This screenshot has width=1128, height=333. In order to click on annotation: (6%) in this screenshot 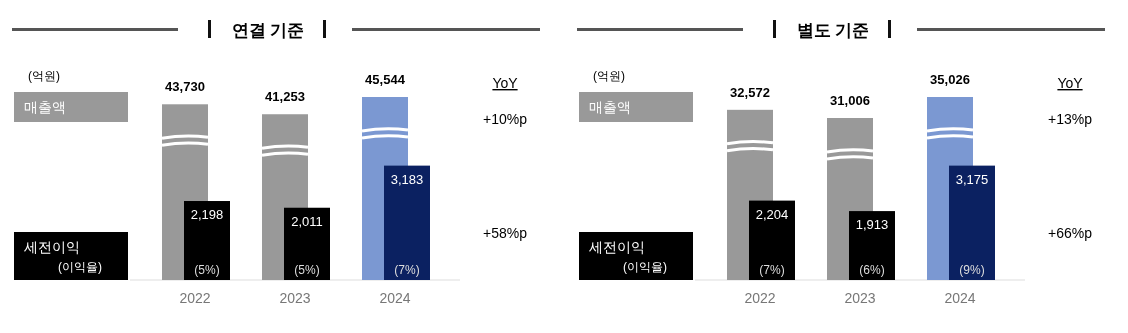, I will do `click(872, 270)`.